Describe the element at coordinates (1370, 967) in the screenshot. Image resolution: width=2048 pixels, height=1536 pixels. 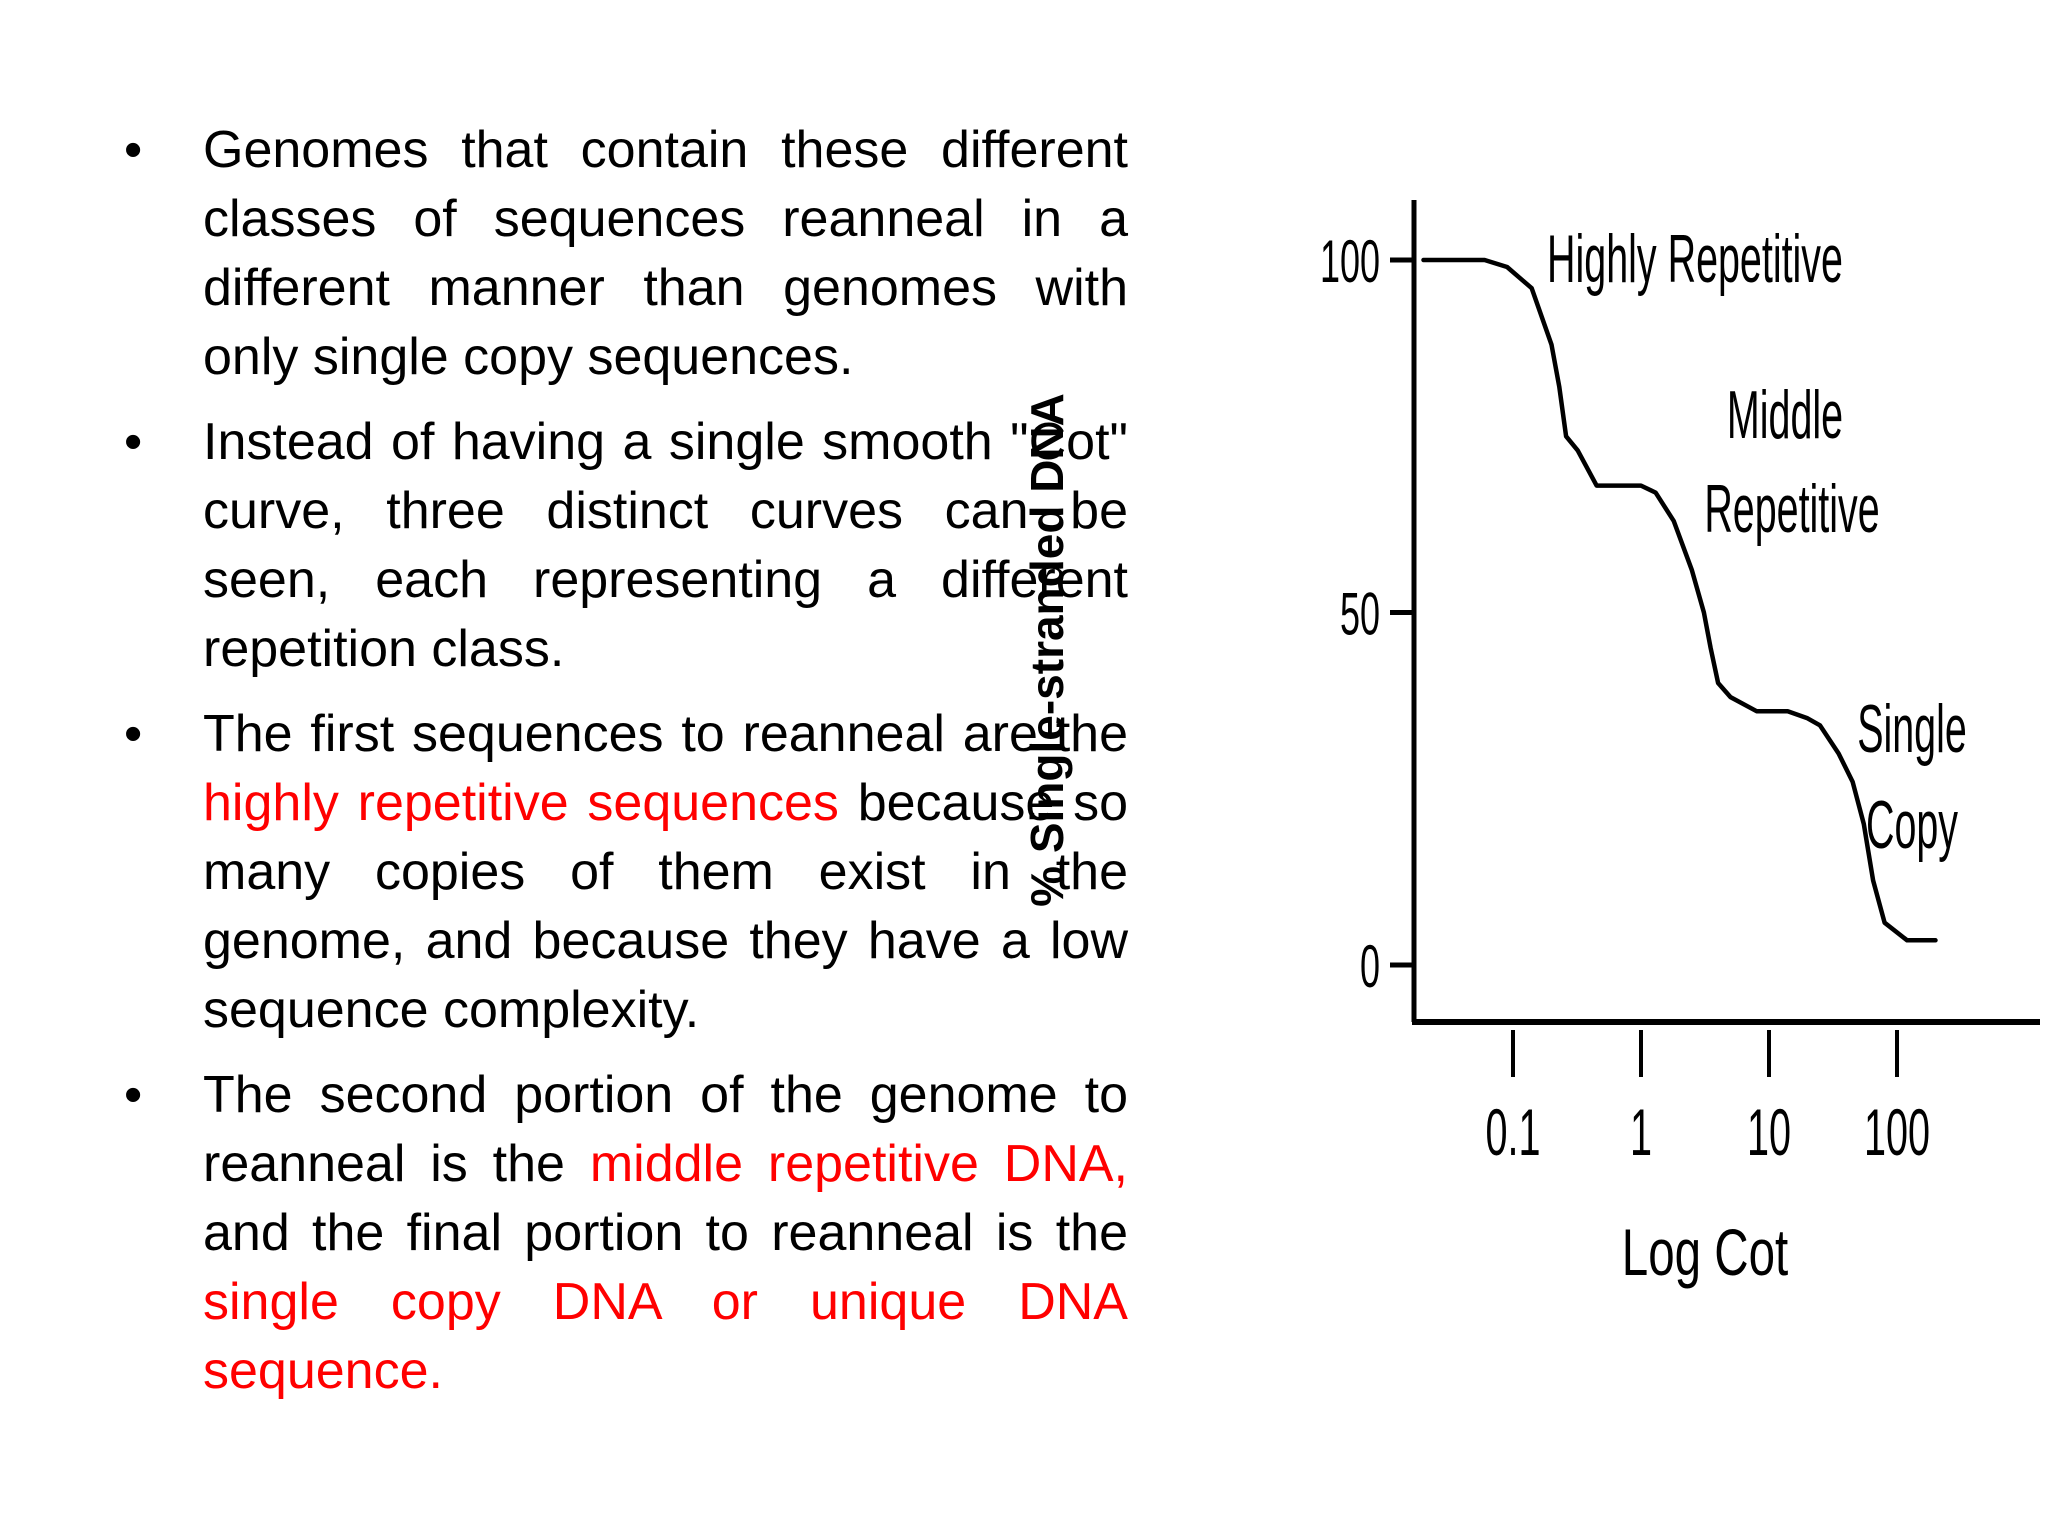
I see `y-tick-label: 0` at that location.